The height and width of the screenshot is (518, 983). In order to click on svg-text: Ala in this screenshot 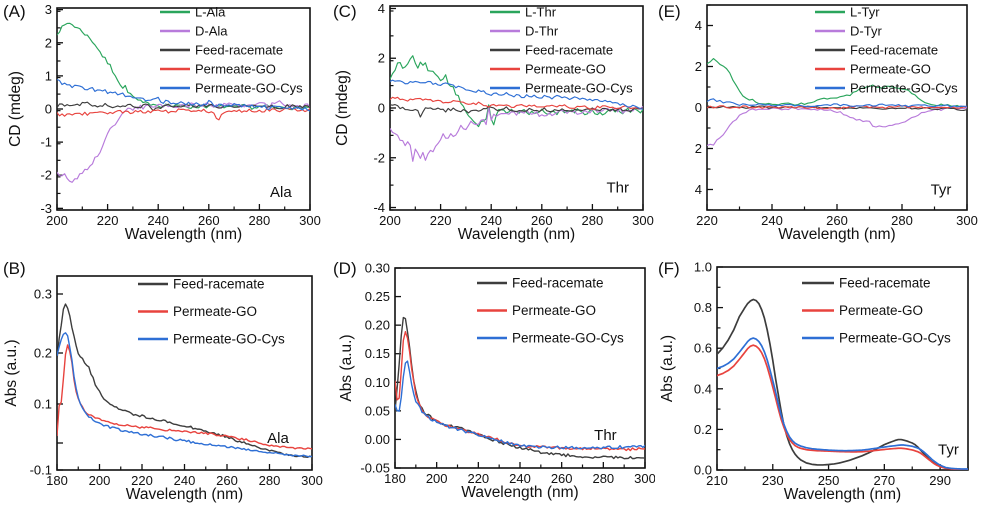, I will do `click(281, 192)`.